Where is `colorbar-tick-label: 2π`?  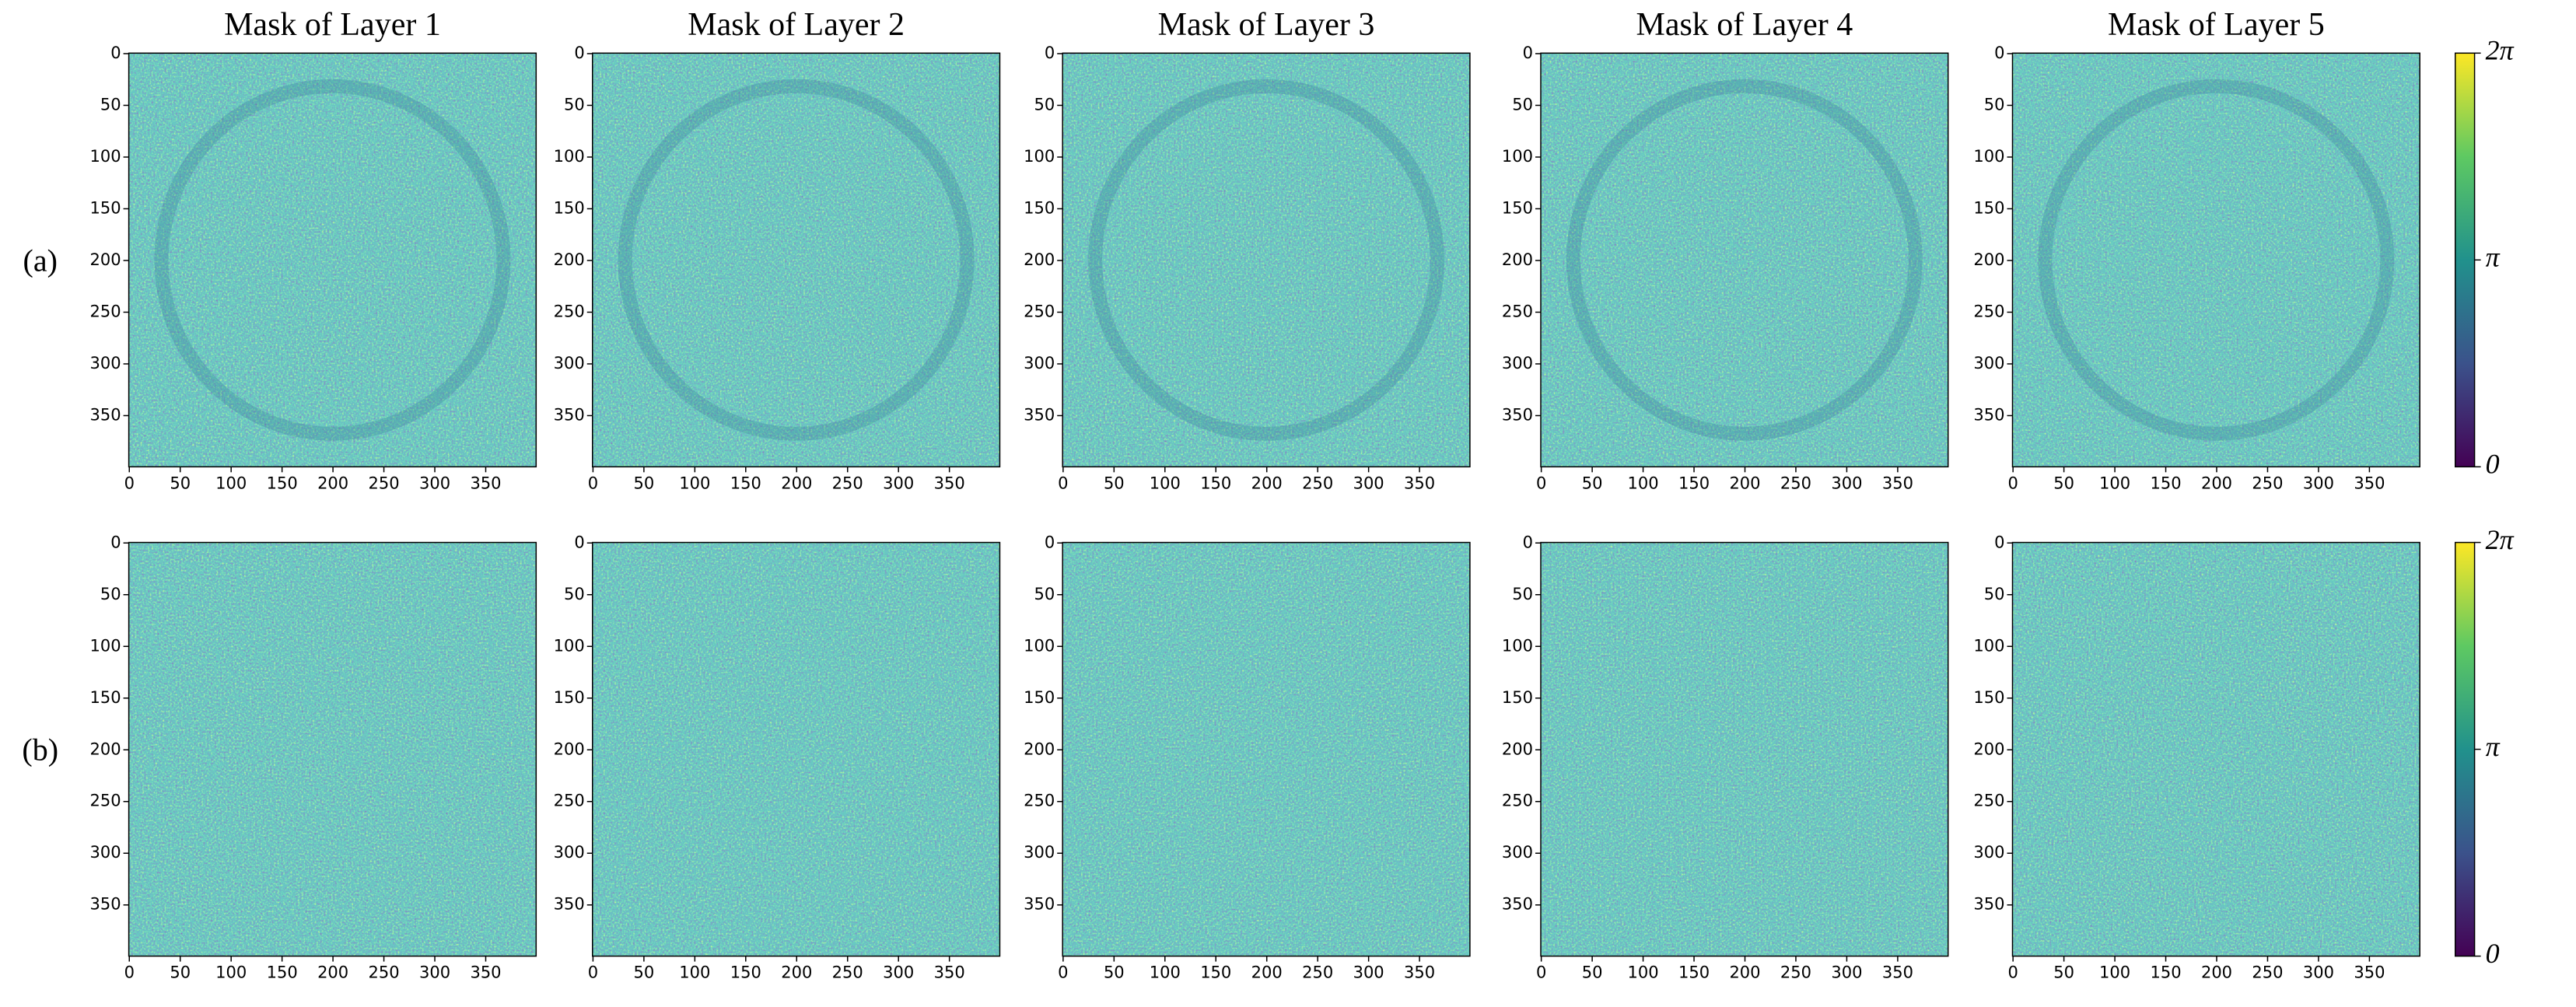 colorbar-tick-label: 2π is located at coordinates (2500, 539).